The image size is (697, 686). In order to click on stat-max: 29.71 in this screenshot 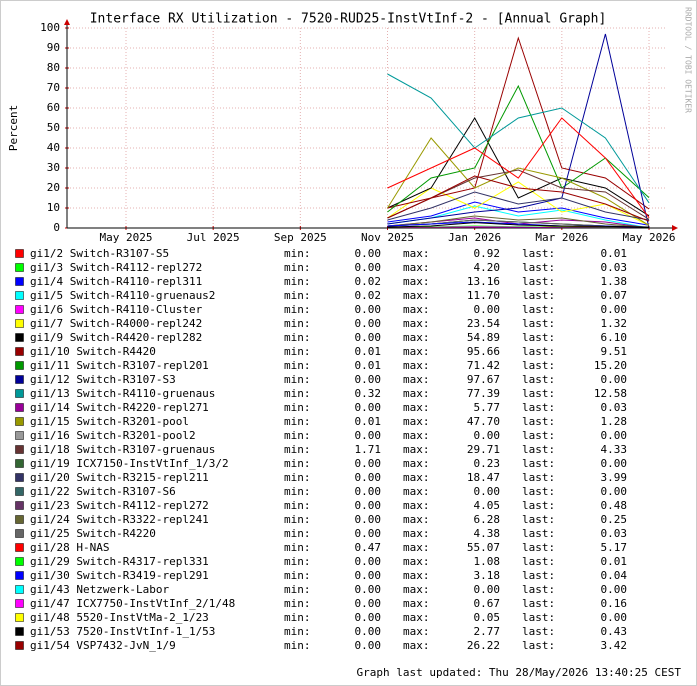, I will do `click(483, 449)`.